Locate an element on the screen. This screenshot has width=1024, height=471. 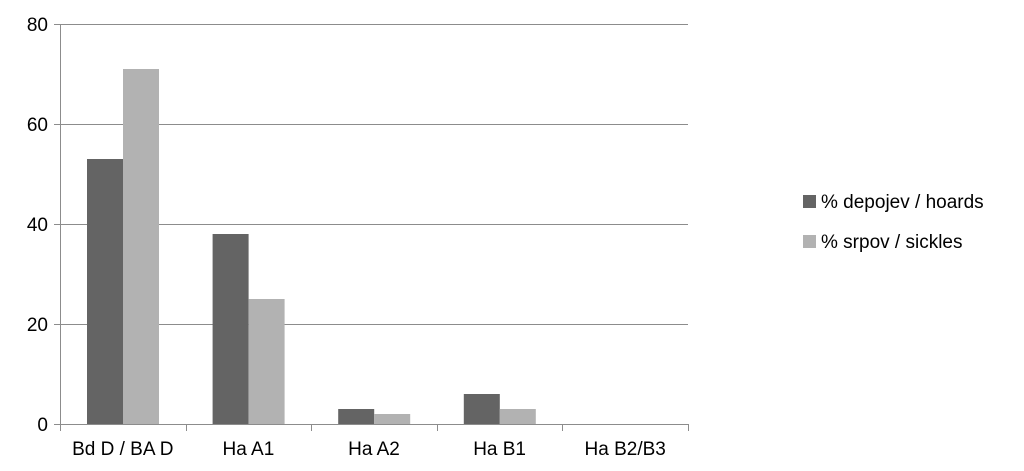
legend-label: % srpov / sickles is located at coordinates (891, 242).